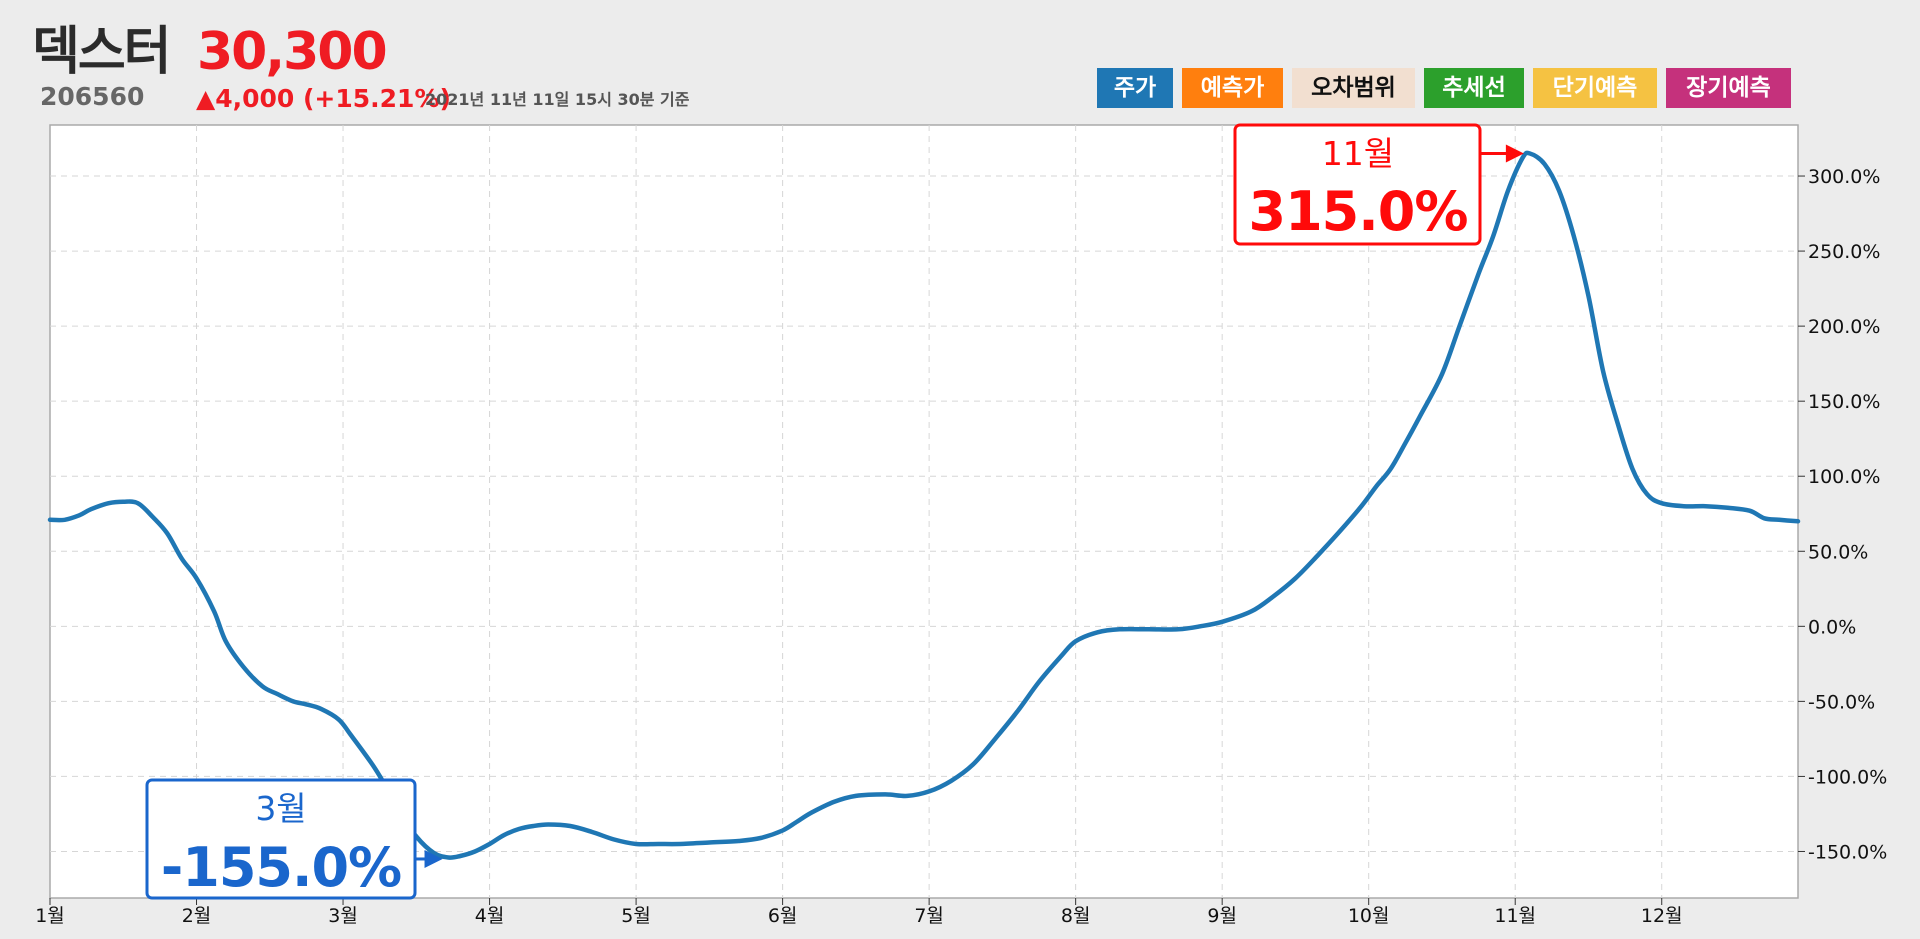 The height and width of the screenshot is (939, 1920). Describe the element at coordinates (1838, 552) in the screenshot. I see `y-tick-label: 50.0%` at that location.